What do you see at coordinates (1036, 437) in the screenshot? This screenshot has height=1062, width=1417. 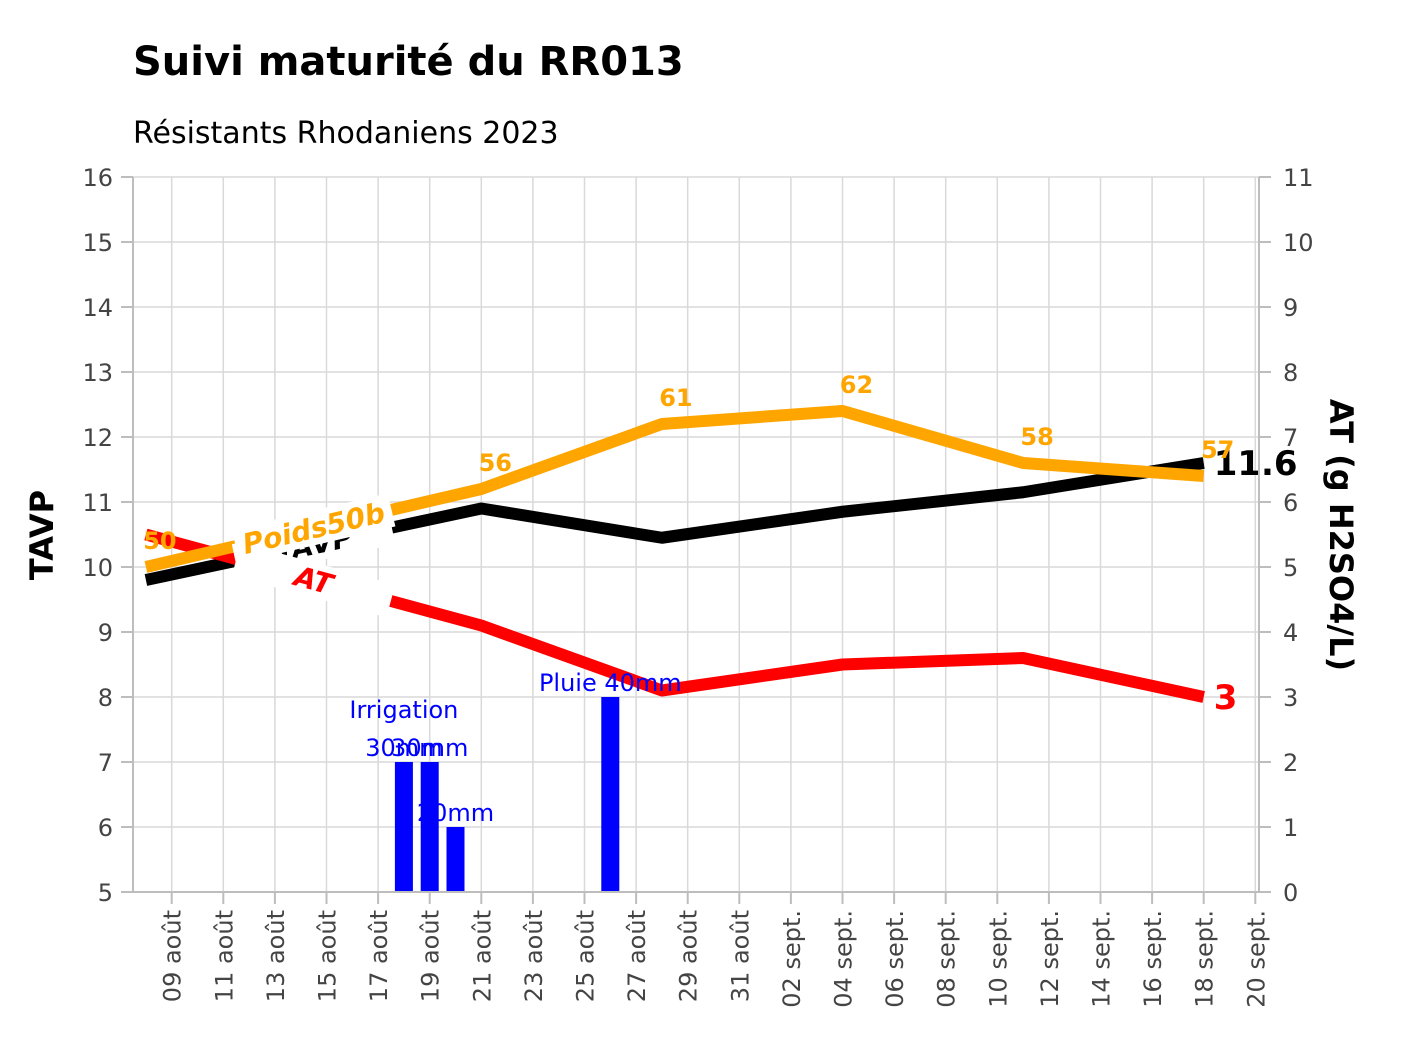 I see `point-label: 58` at bounding box center [1036, 437].